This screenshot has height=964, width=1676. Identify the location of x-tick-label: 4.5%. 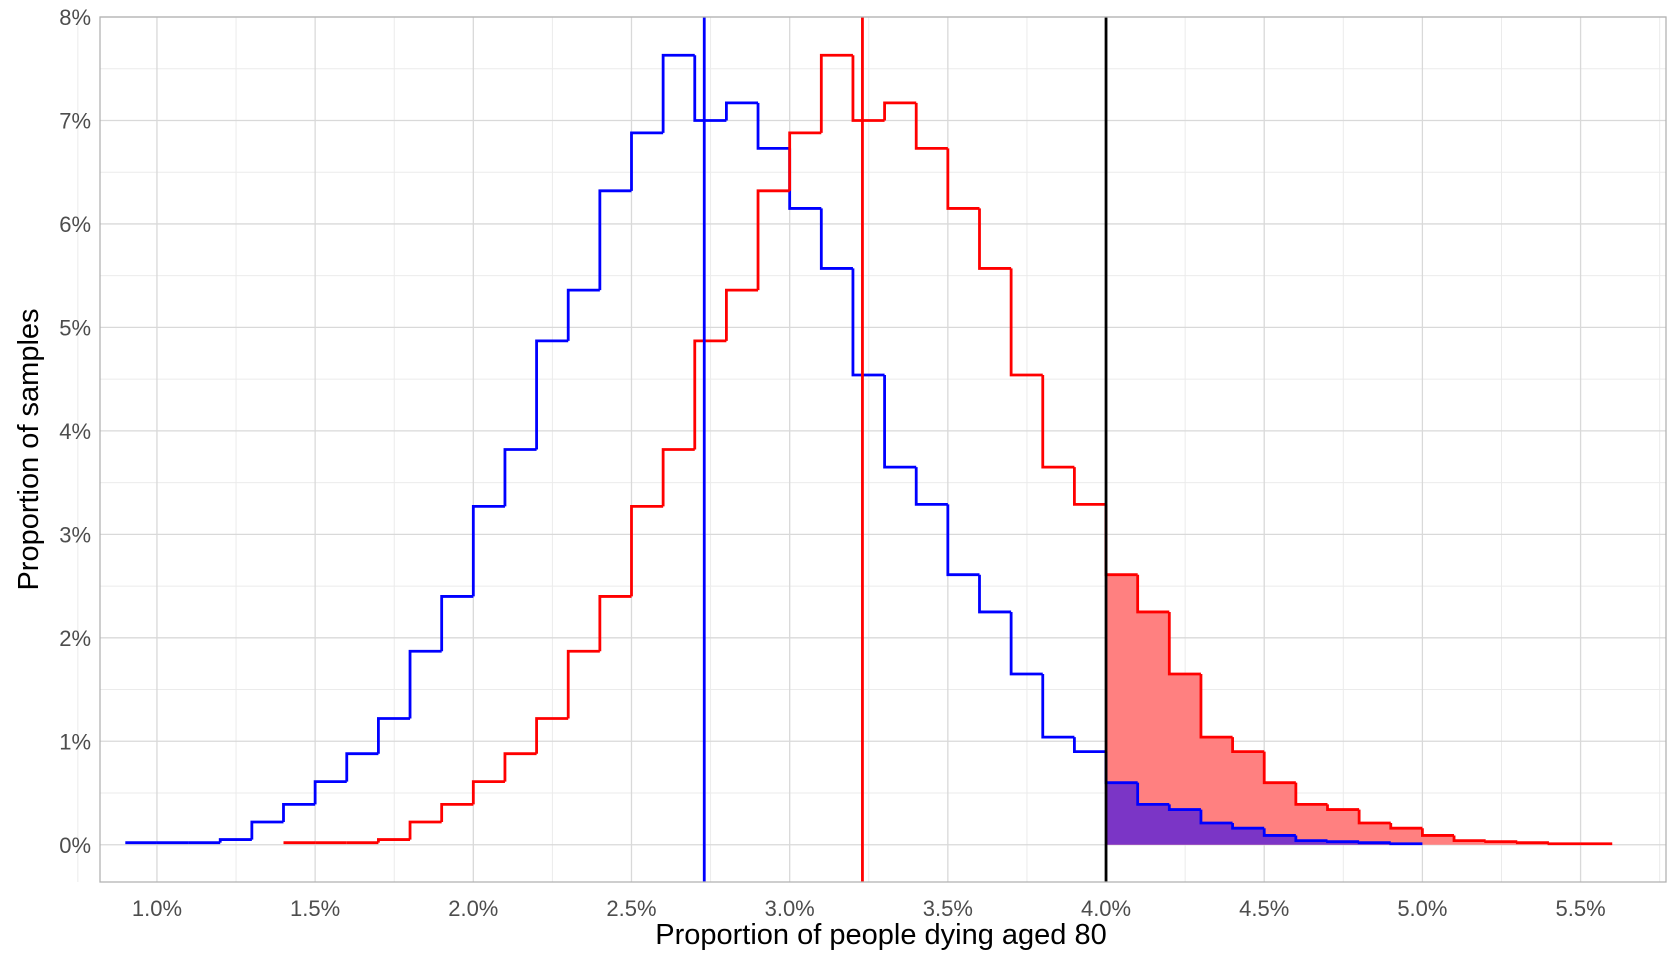
(1264, 908).